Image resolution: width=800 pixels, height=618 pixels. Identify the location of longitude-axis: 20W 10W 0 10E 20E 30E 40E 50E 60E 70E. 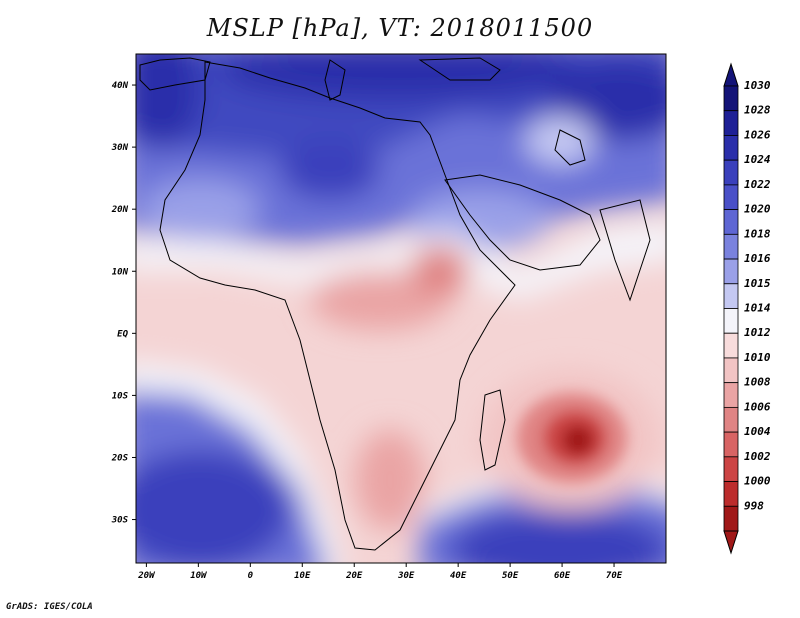
(380, 572).